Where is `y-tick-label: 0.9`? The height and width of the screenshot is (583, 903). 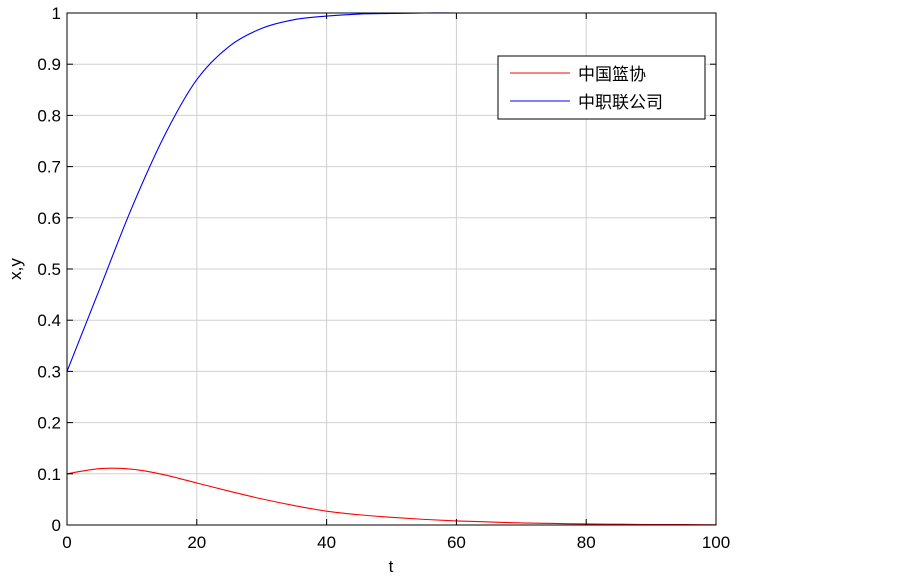 y-tick-label: 0.9 is located at coordinates (49, 64).